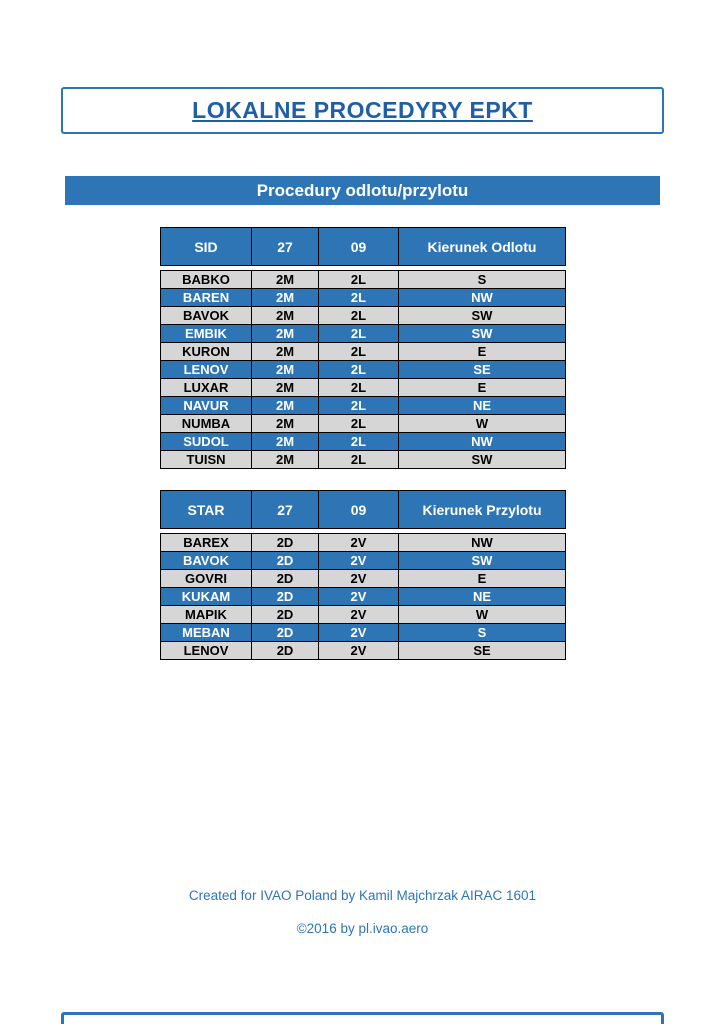 This screenshot has width=725, height=1024. I want to click on table-cell: GOVRI, so click(206, 578).